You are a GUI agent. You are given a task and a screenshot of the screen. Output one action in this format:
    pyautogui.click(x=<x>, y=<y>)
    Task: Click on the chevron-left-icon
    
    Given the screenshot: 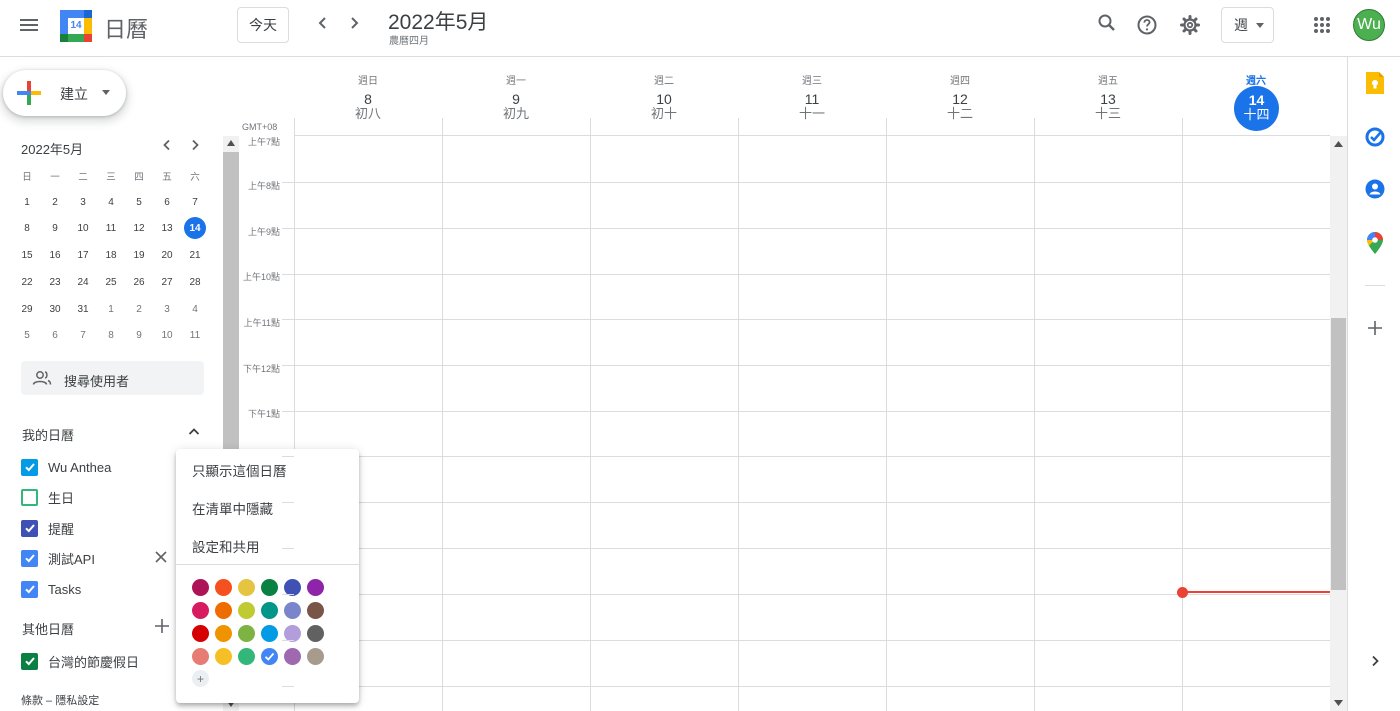 What is the action you would take?
    pyautogui.click(x=323, y=23)
    